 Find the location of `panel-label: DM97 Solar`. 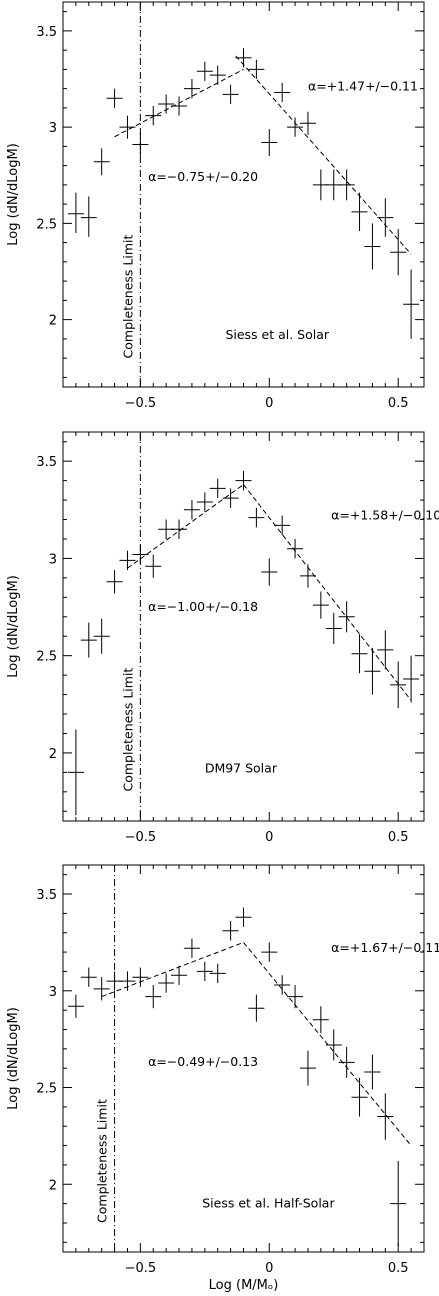

panel-label: DM97 Solar is located at coordinates (241, 767).